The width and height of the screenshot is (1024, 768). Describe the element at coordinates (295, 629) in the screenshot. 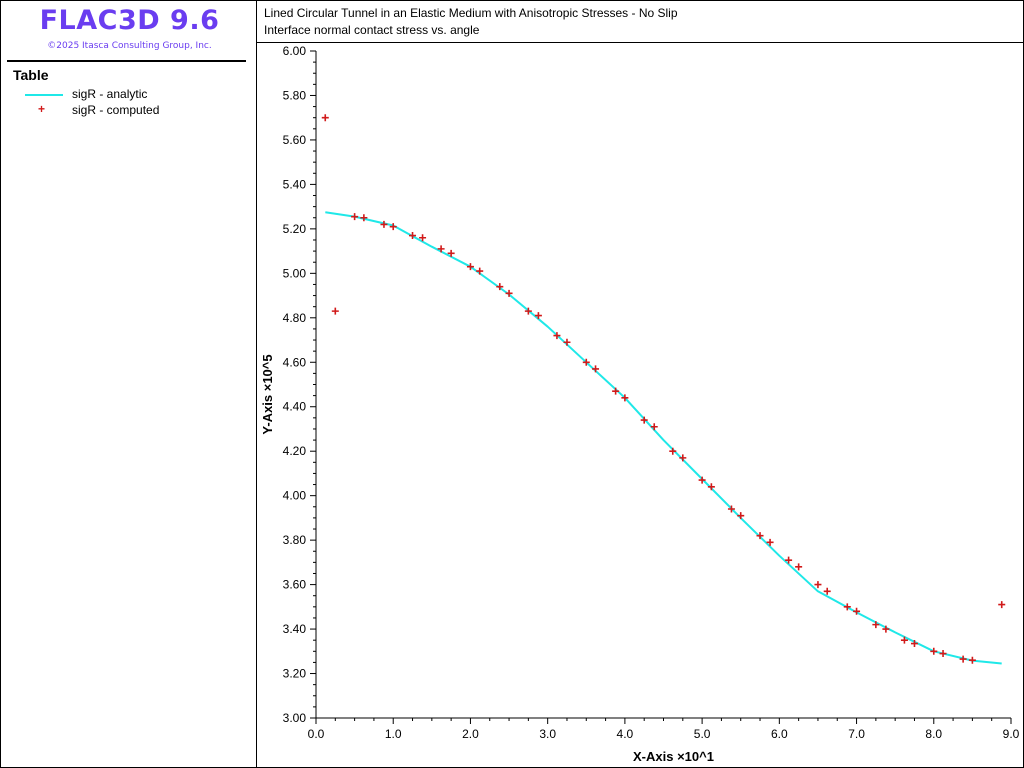

I see `y-tick-label: 3.40` at that location.